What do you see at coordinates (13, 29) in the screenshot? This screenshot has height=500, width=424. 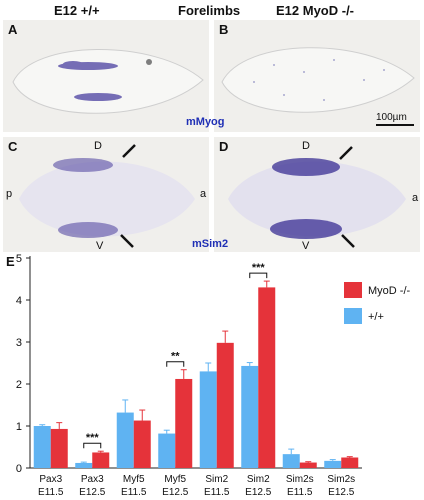 I see `panel-a-label: A` at bounding box center [13, 29].